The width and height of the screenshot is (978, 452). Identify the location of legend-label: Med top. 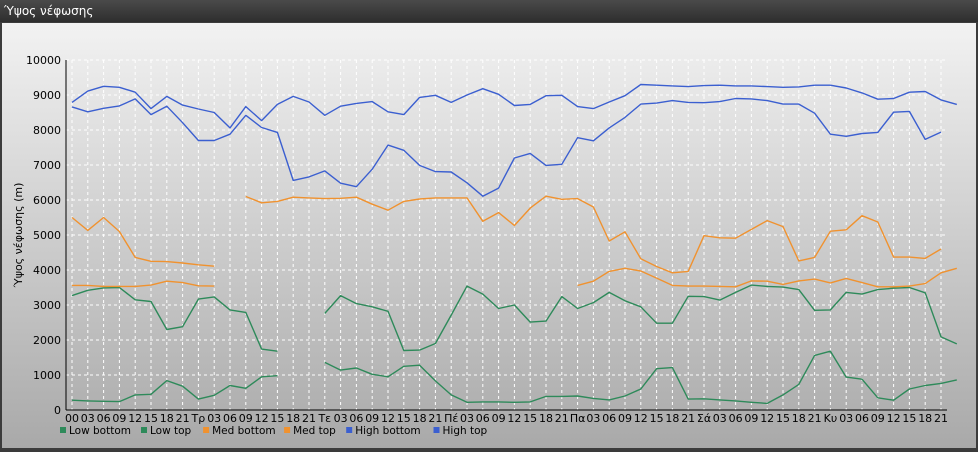
(314, 431).